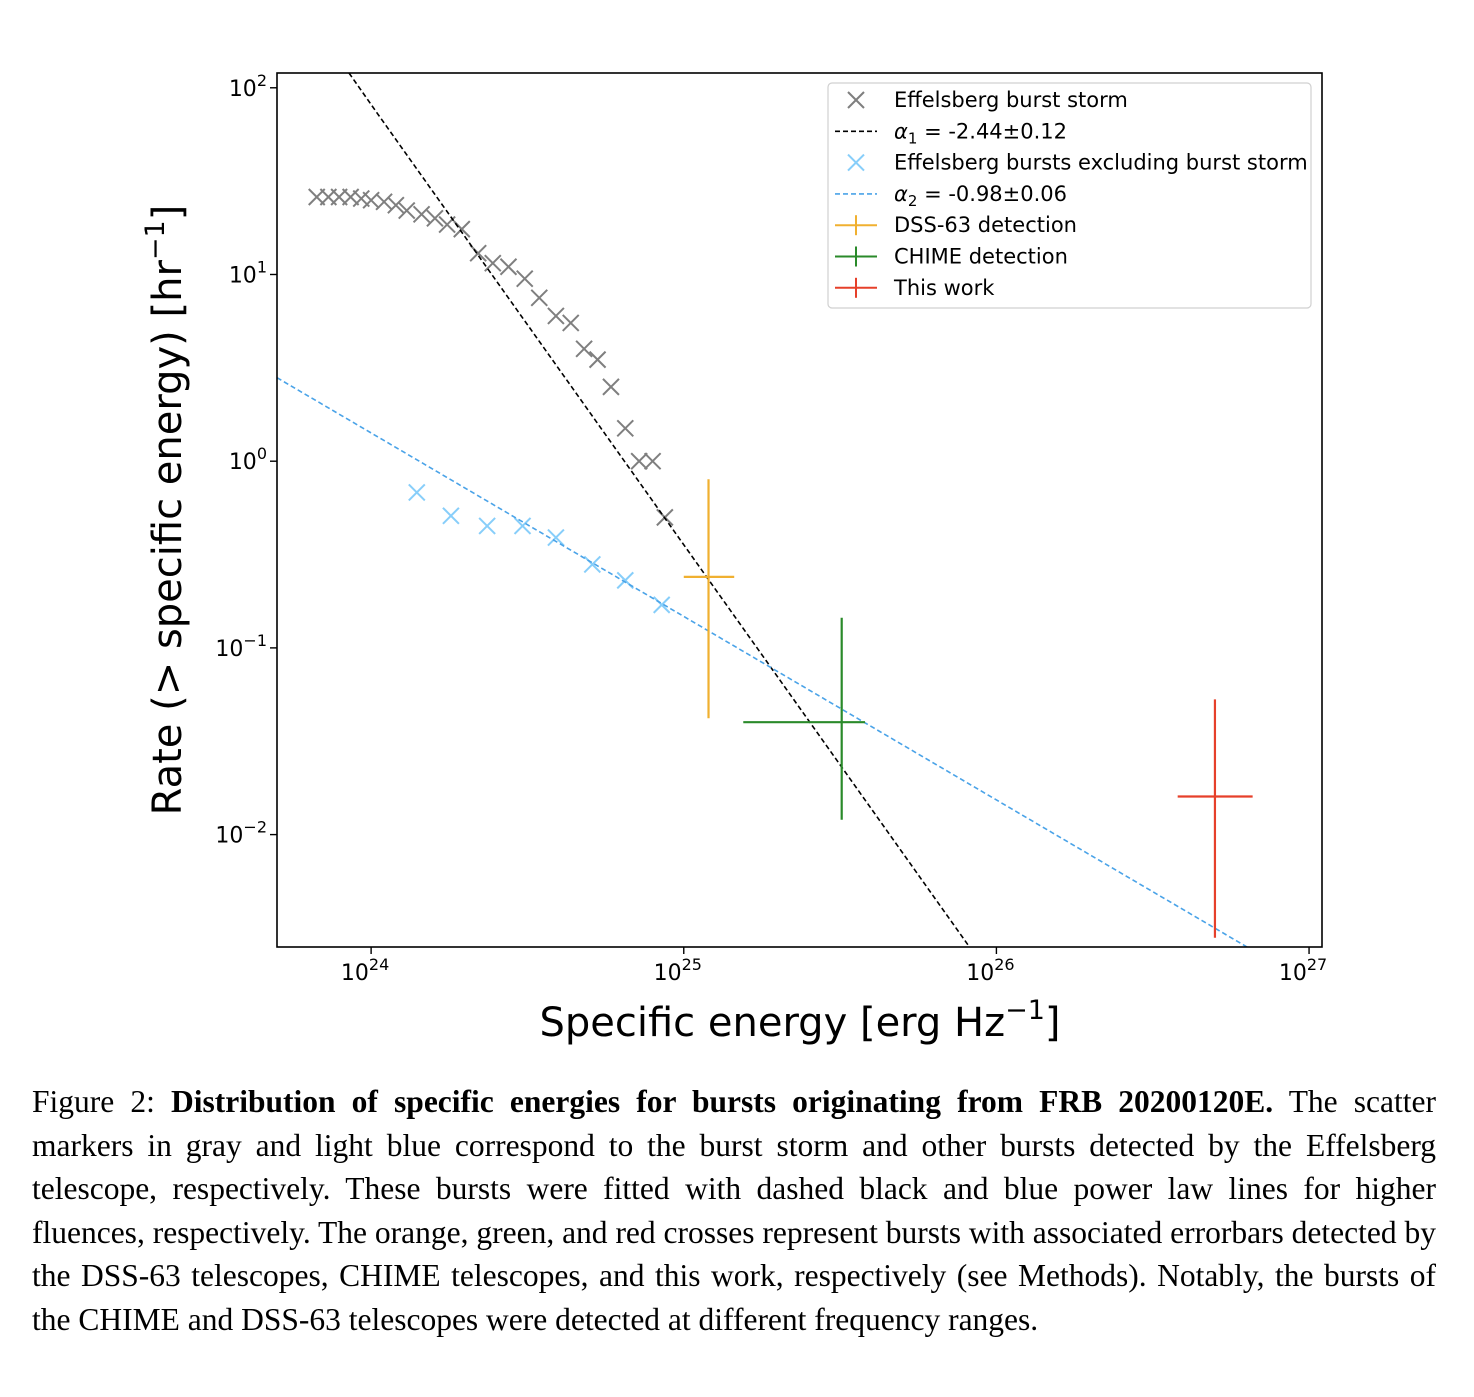  I want to click on legend-entry: This work, so click(915, 288).